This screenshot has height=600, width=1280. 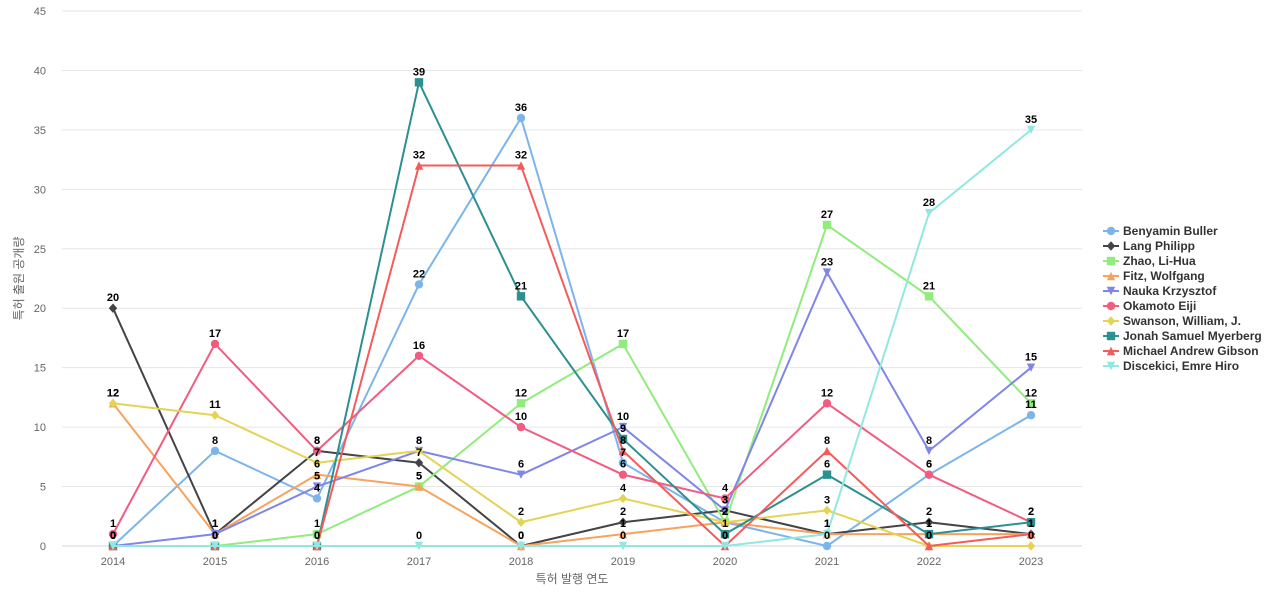 I want to click on legend-label: Benyamin Buller, so click(x=1170, y=231).